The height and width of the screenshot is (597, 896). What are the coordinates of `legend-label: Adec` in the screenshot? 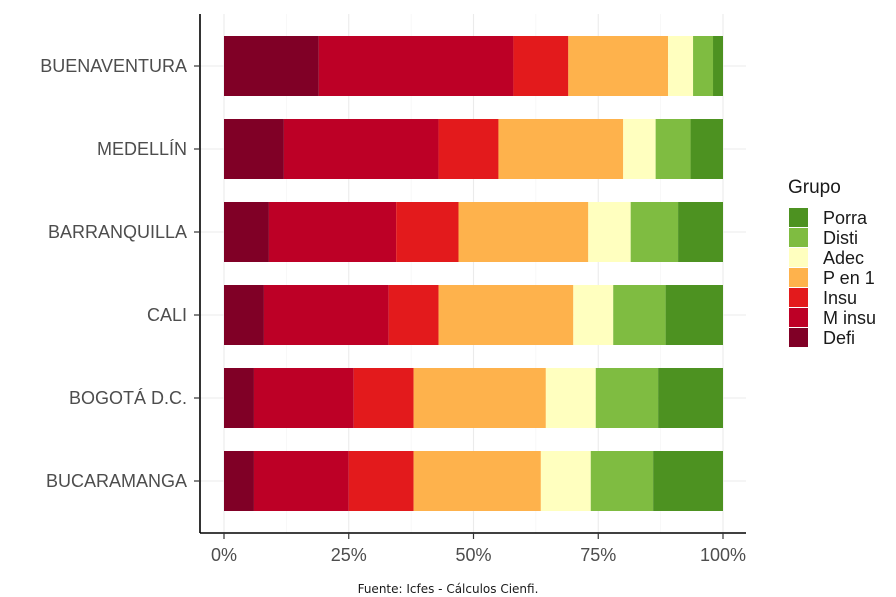 It's located at (843, 258).